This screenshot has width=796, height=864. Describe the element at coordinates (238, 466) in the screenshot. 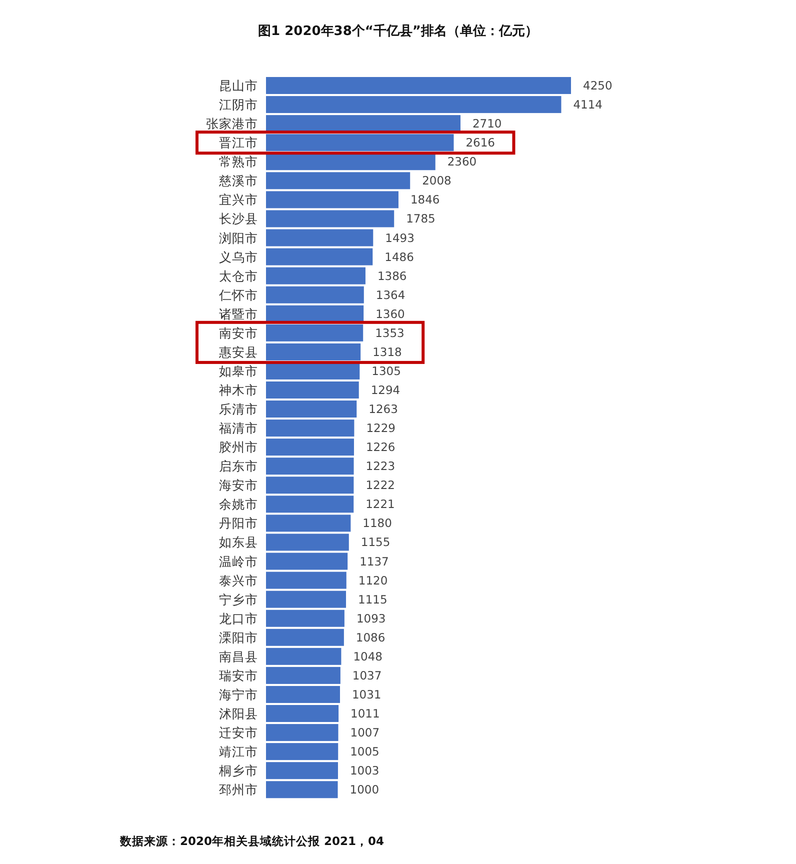

I see `y-tick-label: 启东市` at that location.